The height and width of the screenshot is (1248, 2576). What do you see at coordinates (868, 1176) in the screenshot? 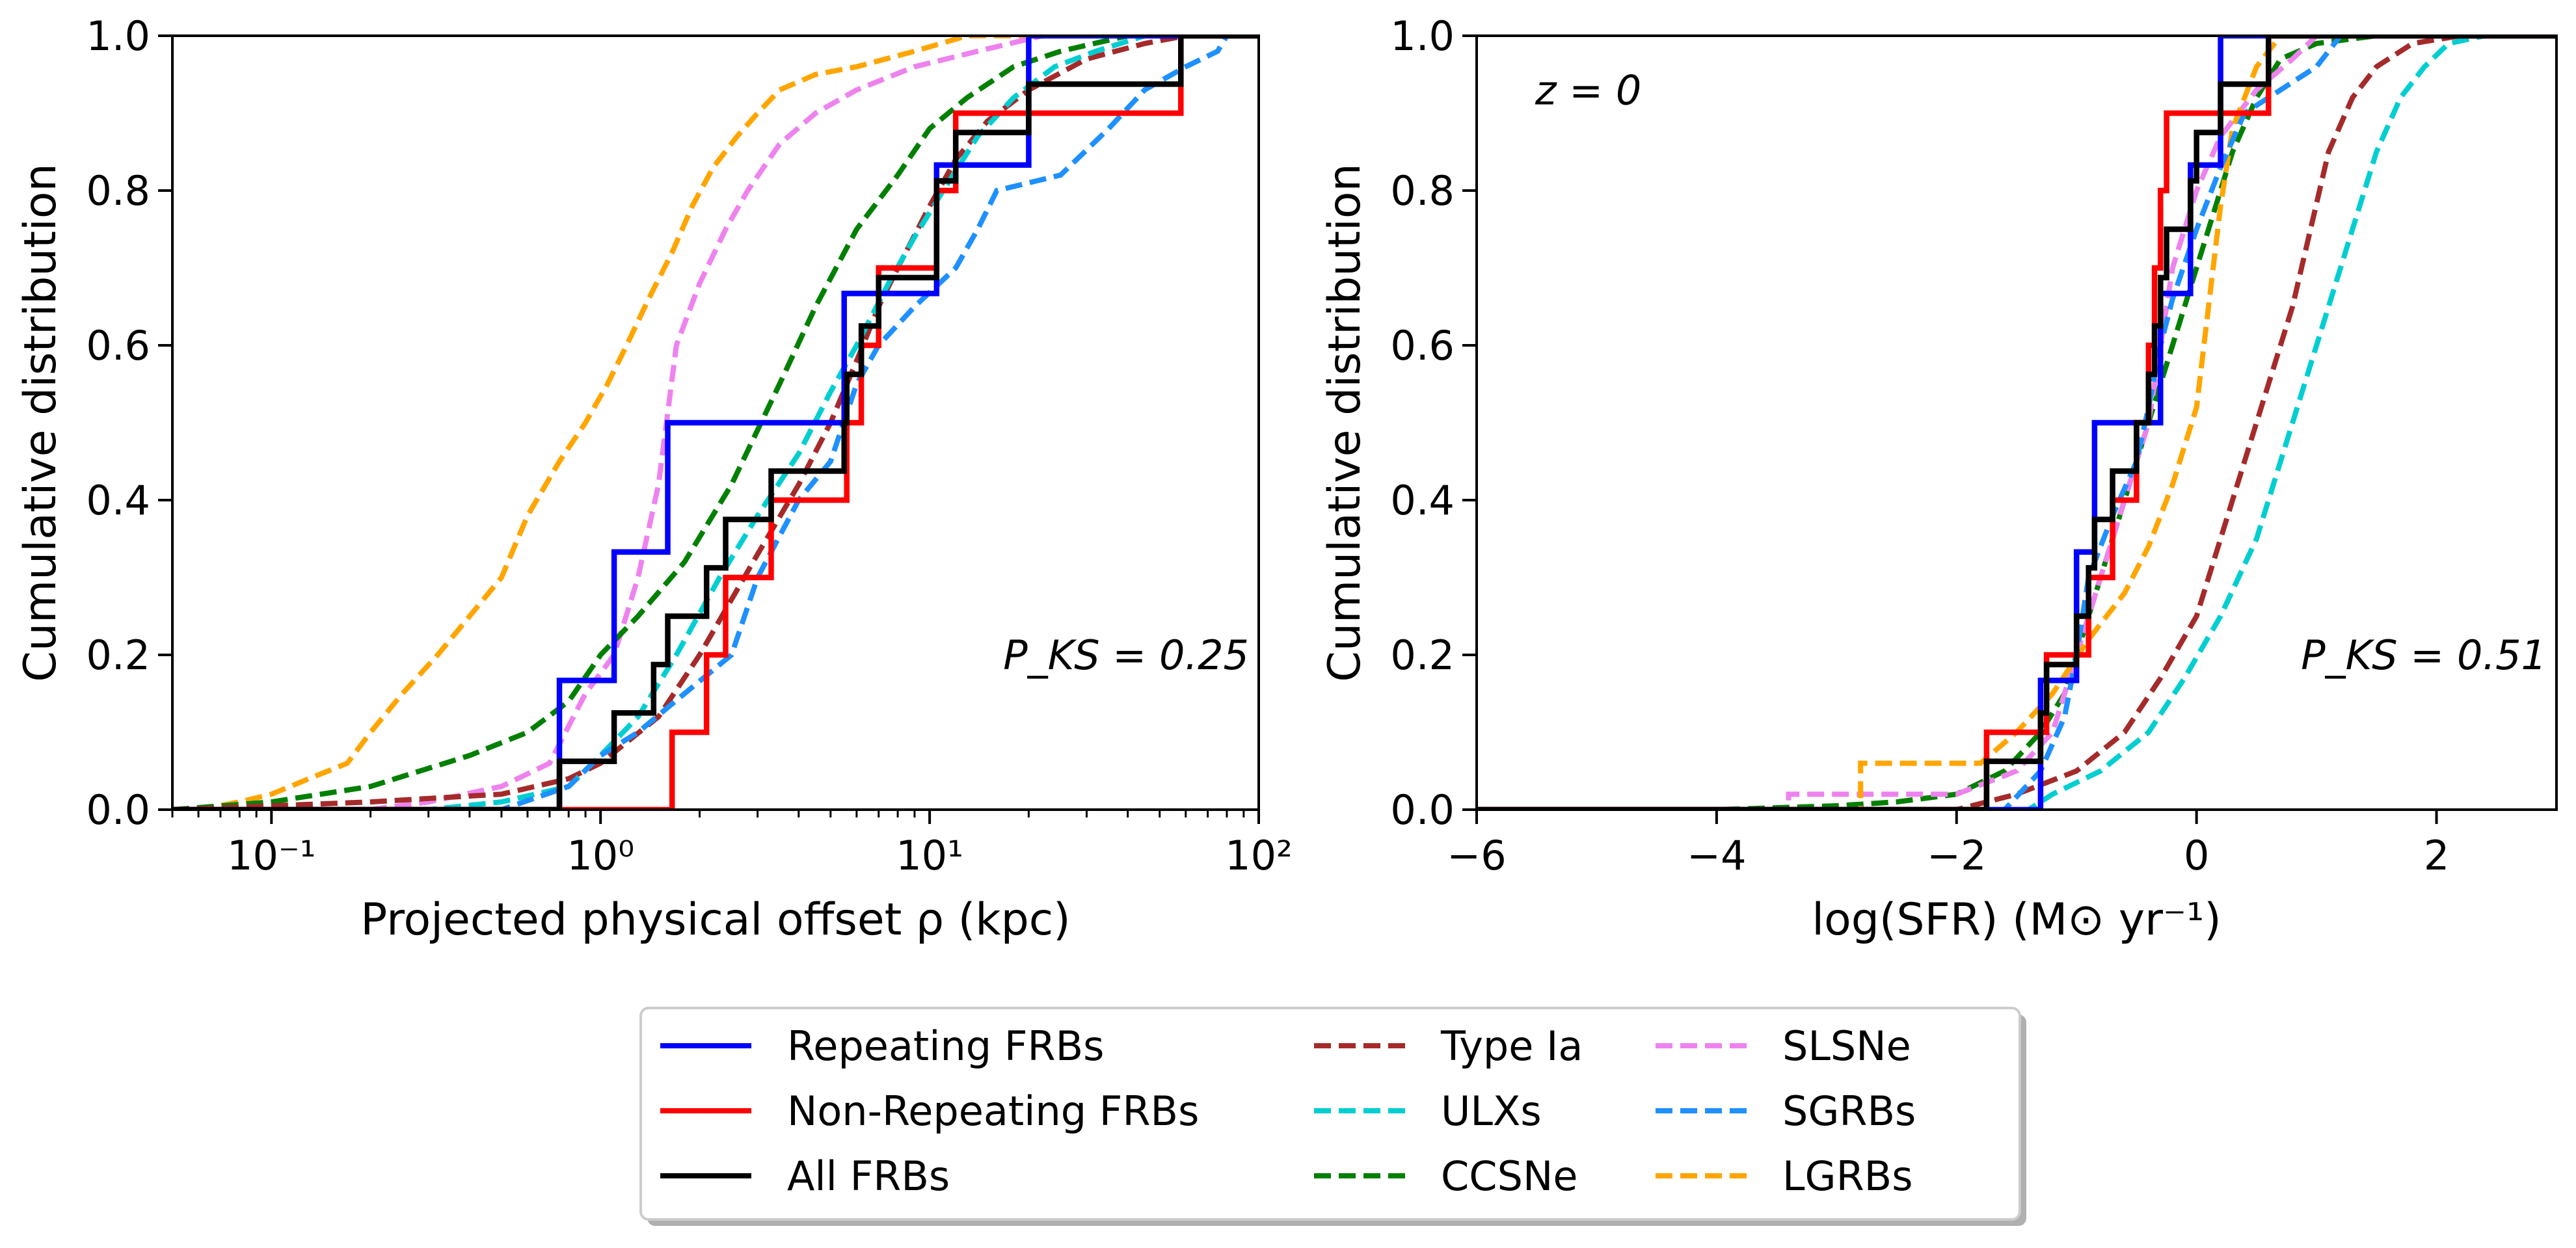
I see `legend-label-all-frbs: All FRBs` at bounding box center [868, 1176].